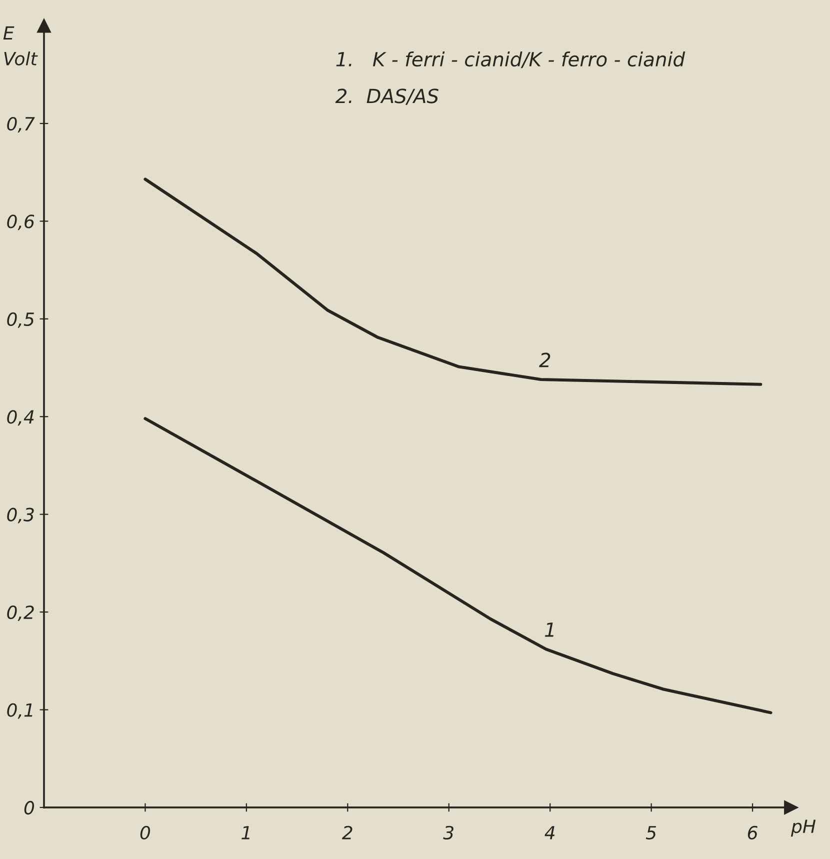  Describe the element at coordinates (21, 124) in the screenshot. I see `y-tick-label: 0,7` at that location.